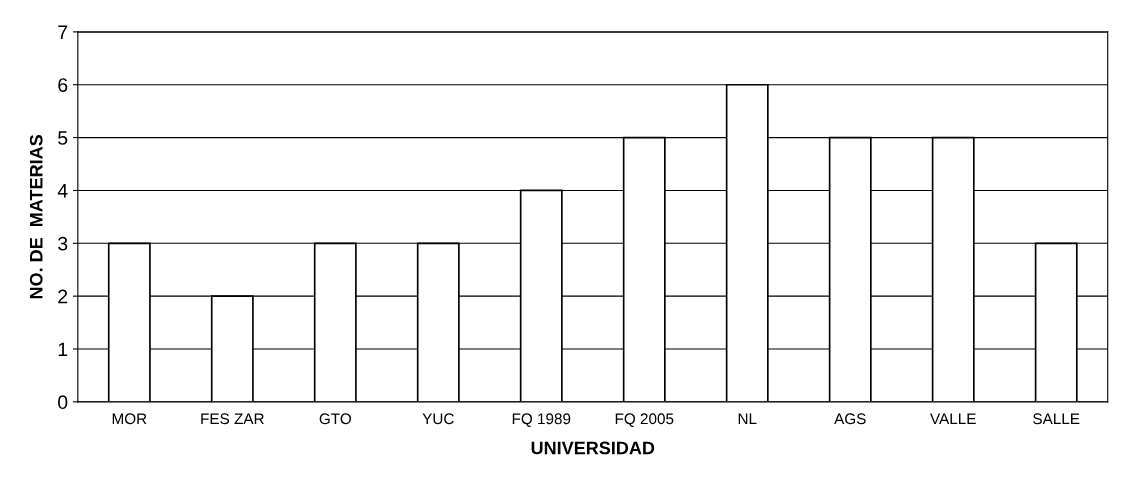 Image resolution: width=1128 pixels, height=483 pixels. What do you see at coordinates (644, 420) in the screenshot?
I see `x-tick-label: FQ 2005` at bounding box center [644, 420].